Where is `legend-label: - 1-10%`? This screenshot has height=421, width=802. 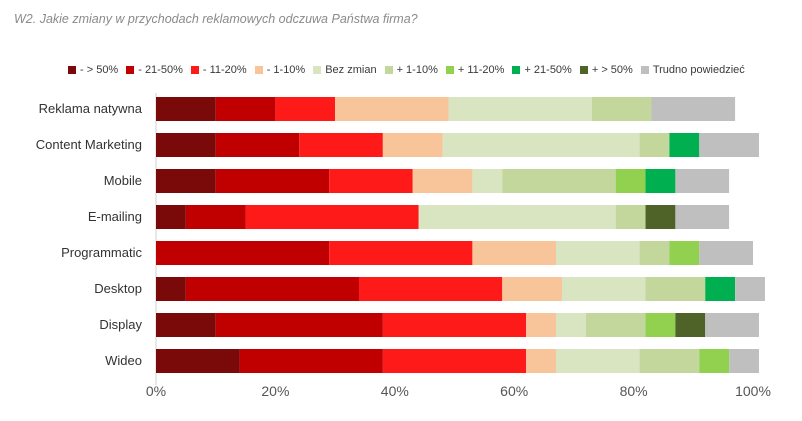 legend-label: - 1-10% is located at coordinates (286, 70).